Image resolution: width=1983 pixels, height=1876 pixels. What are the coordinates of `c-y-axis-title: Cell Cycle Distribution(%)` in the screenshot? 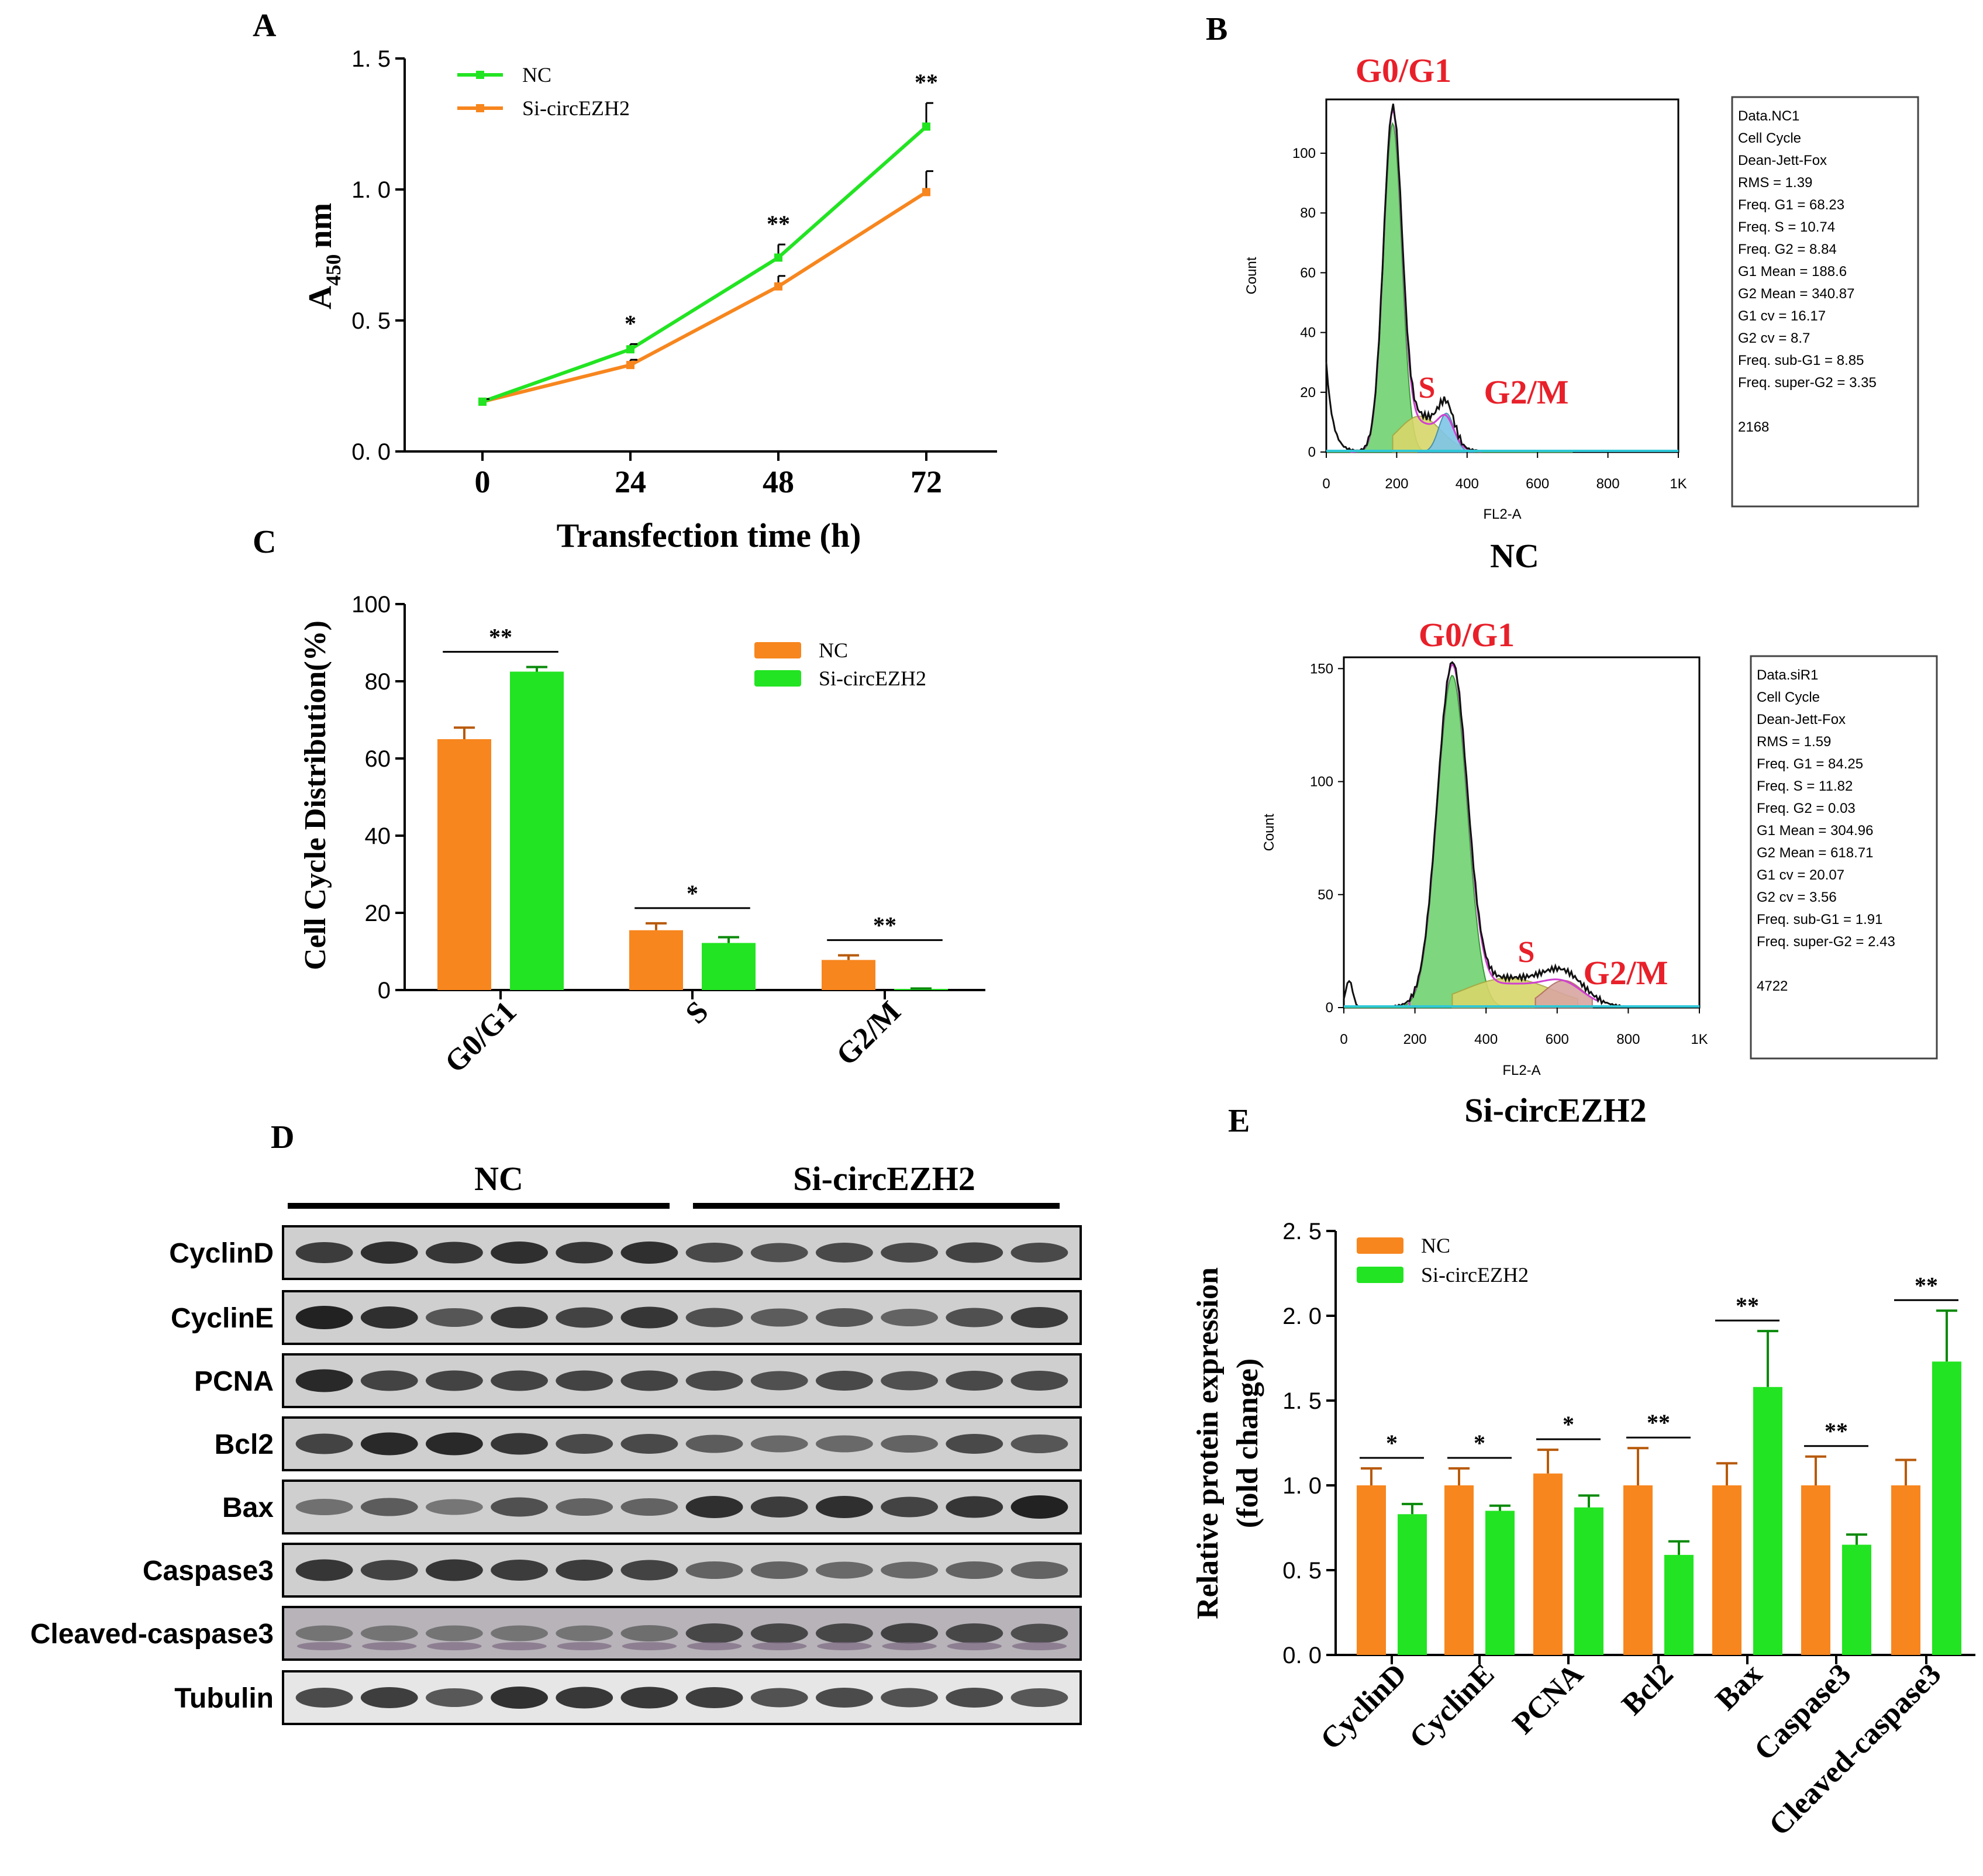 It's located at (315, 795).